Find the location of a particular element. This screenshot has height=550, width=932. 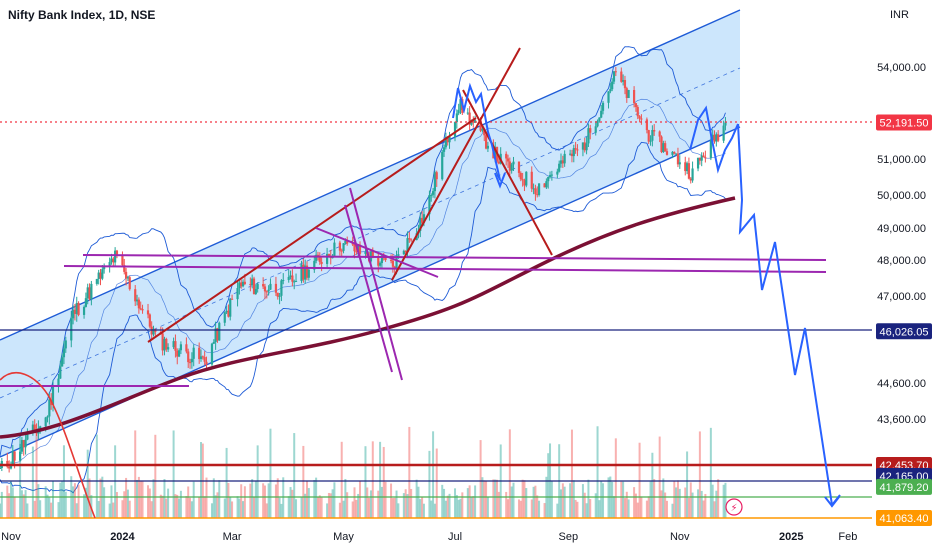

time-axis-tick-label: Mar is located at coordinates (232, 537).